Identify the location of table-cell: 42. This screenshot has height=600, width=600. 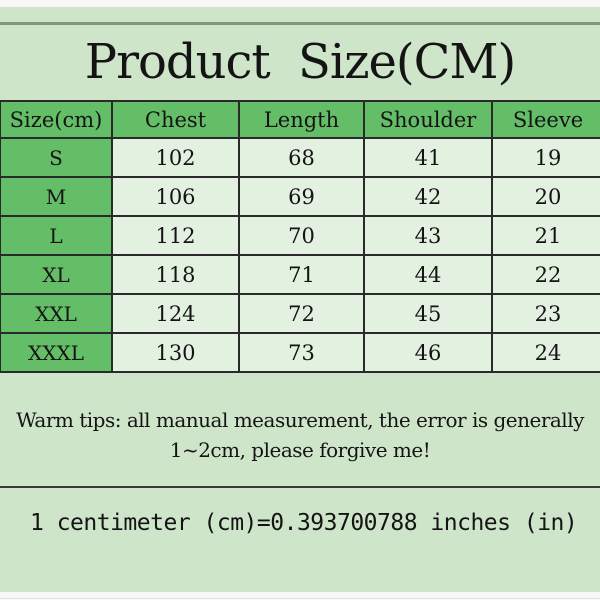
(428, 196).